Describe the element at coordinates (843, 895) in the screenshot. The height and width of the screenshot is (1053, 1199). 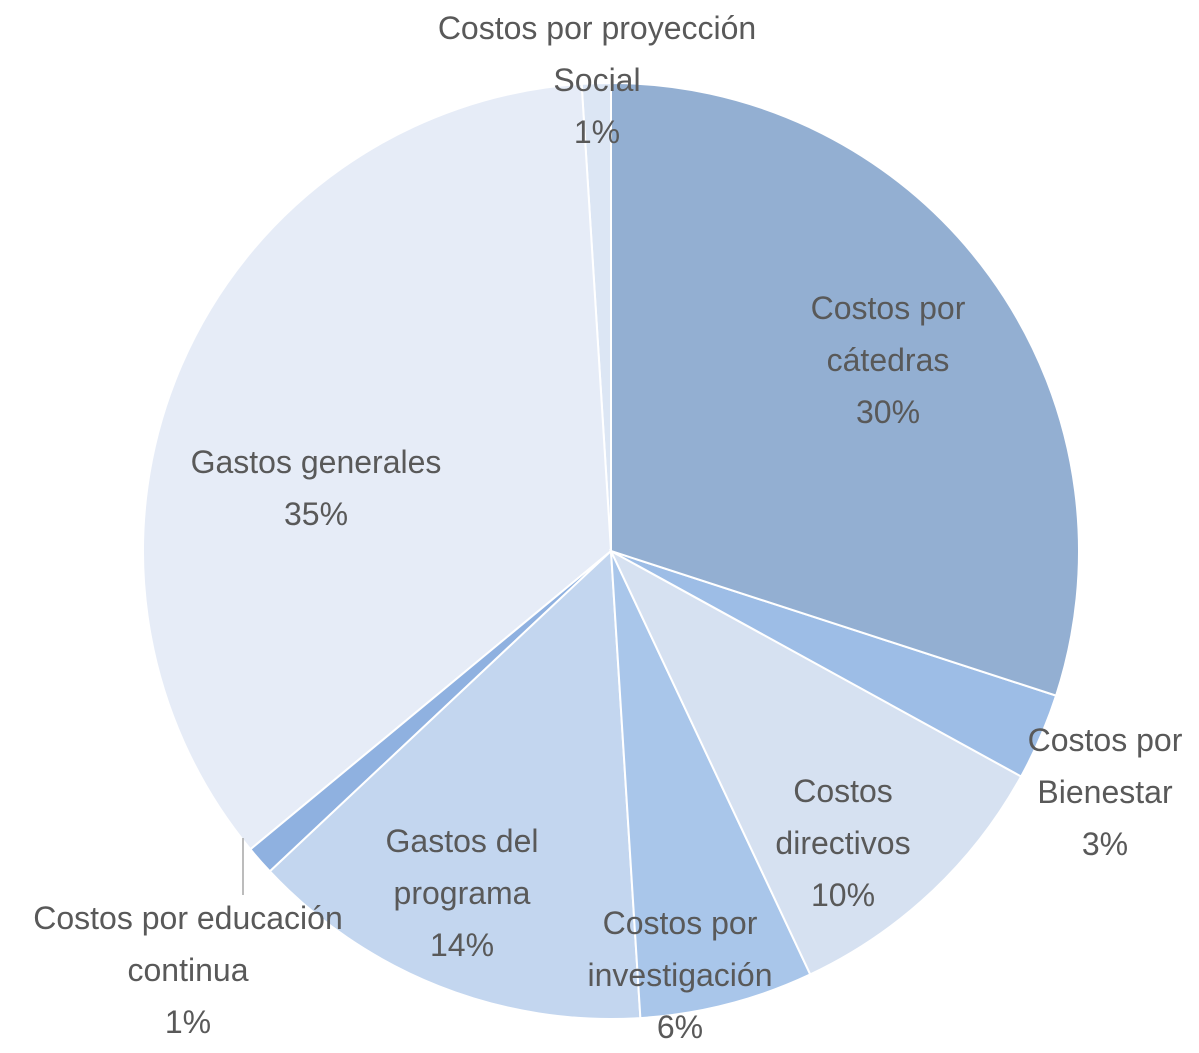
I see `value-label: 10%` at that location.